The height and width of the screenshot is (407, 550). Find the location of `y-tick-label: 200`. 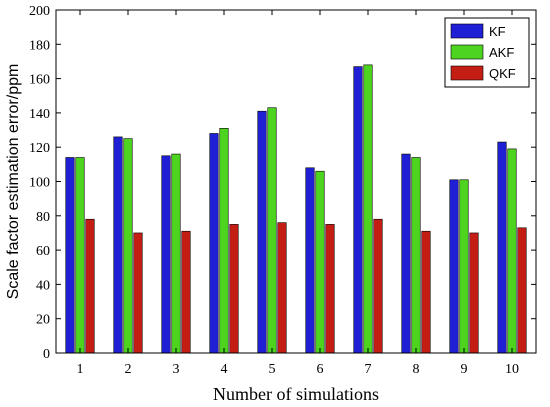

y-tick-label: 200 is located at coordinates (39, 11).